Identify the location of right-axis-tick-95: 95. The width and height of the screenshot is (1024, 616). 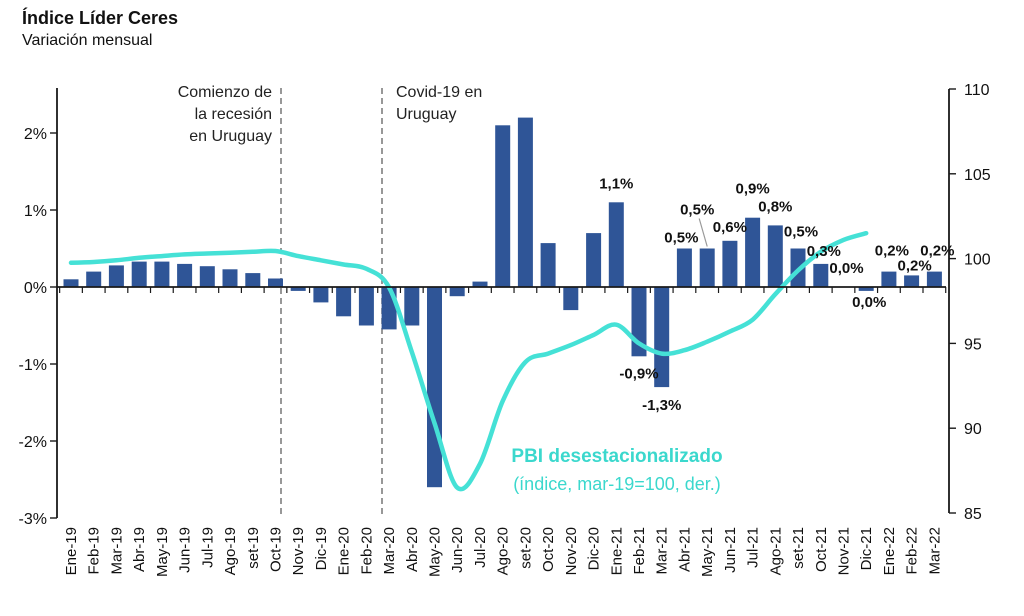
(973, 344).